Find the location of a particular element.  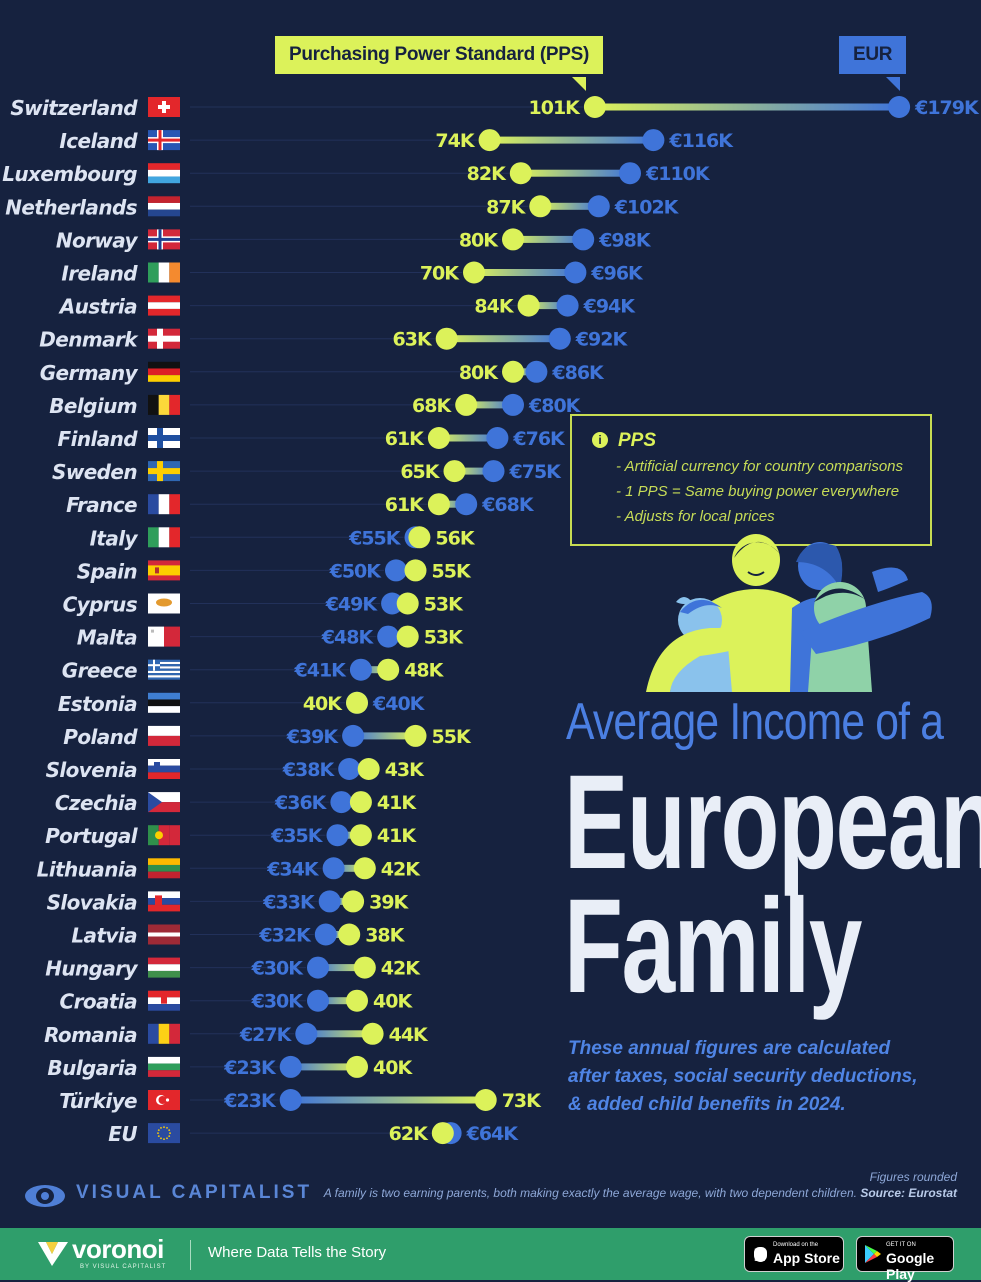

flag-icon-mt is located at coordinates (164, 636).